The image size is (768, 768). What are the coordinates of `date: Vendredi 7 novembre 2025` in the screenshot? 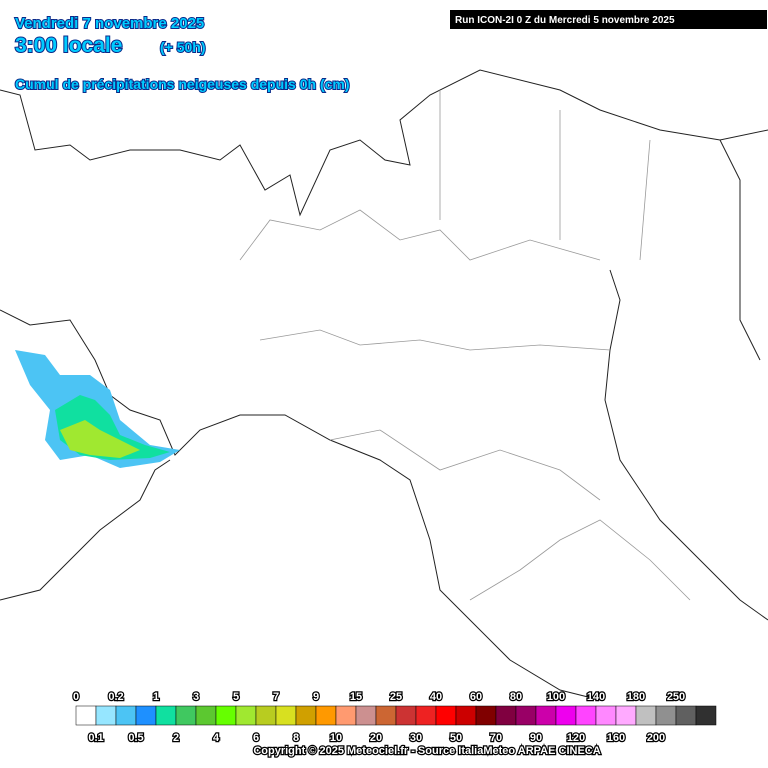 It's located at (109, 23).